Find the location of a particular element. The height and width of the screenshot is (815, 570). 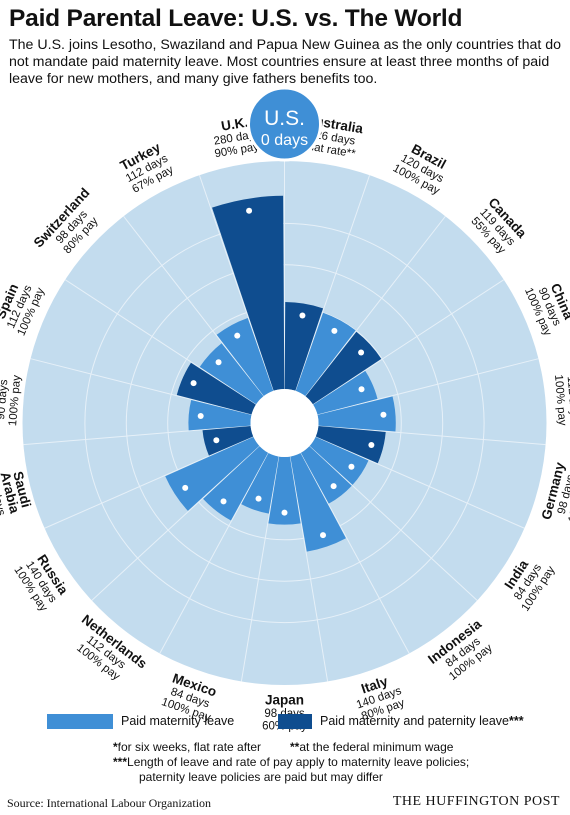

bar-dot-germany is located at coordinates (371, 445).